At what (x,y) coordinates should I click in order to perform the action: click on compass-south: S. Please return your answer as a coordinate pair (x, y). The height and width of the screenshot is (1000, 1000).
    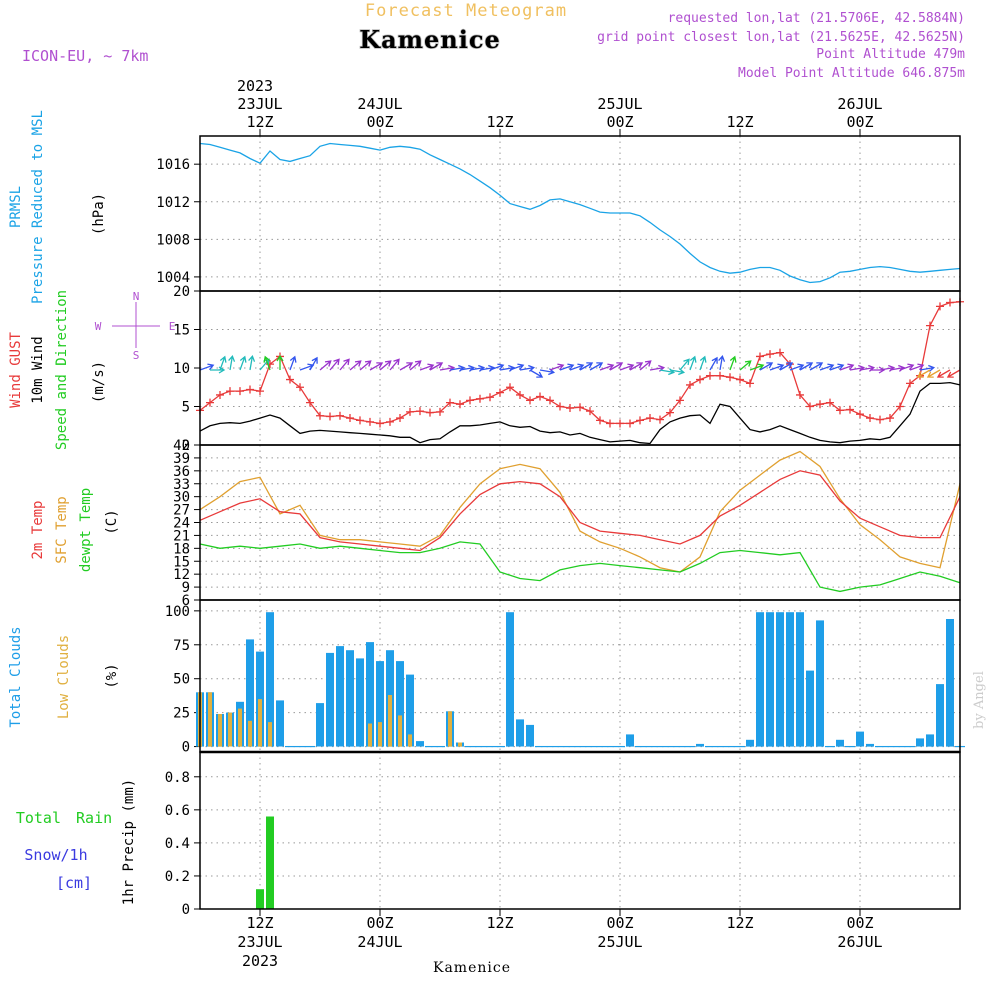
    Looking at the image, I should click on (136, 355).